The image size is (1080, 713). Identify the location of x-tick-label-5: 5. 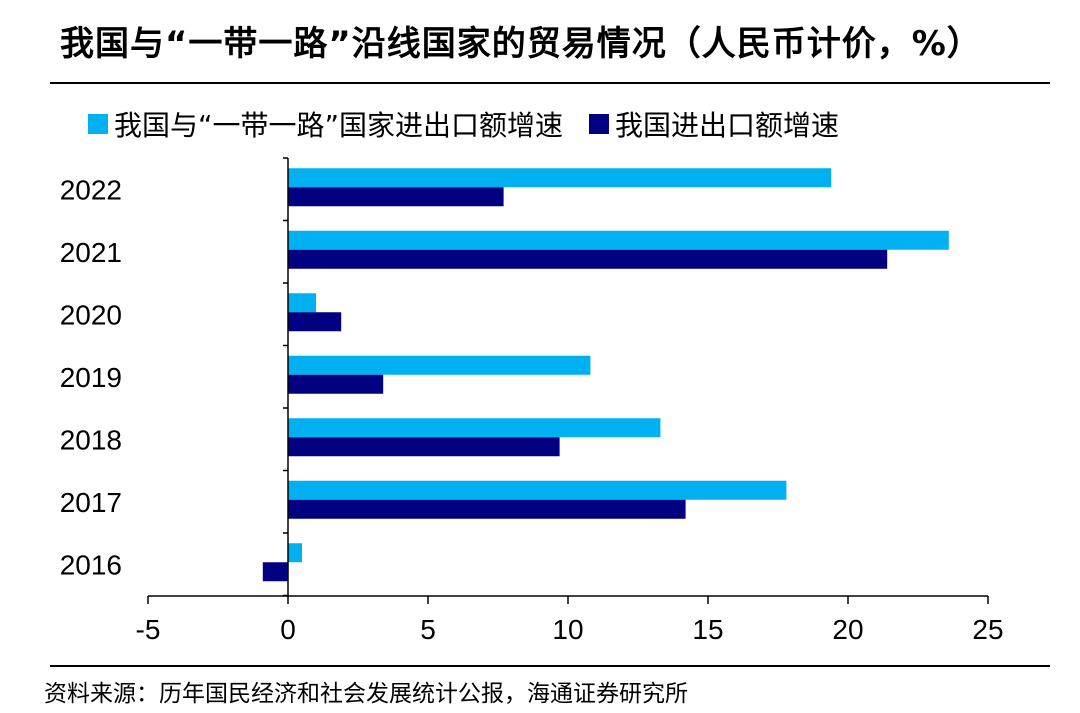
(428, 629).